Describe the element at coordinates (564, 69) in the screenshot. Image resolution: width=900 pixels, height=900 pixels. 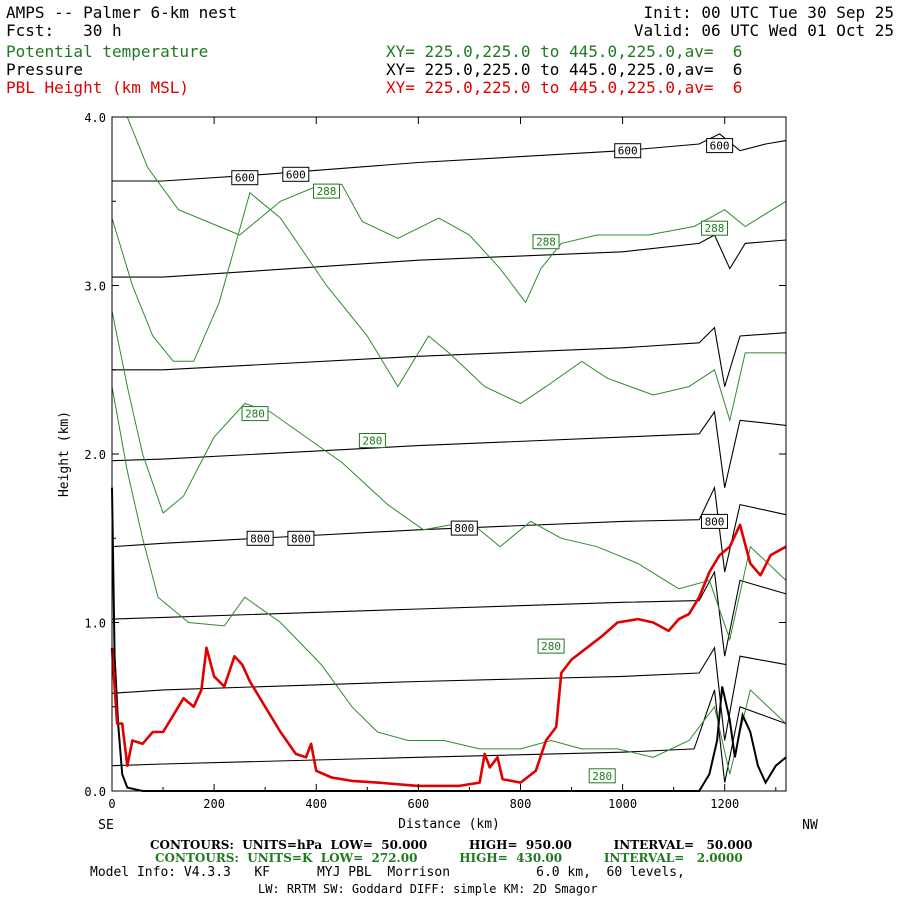
I see `xsection-spec-pressure: XY= 225.0,225.0 to 445.0,225.0,av= 6` at that location.